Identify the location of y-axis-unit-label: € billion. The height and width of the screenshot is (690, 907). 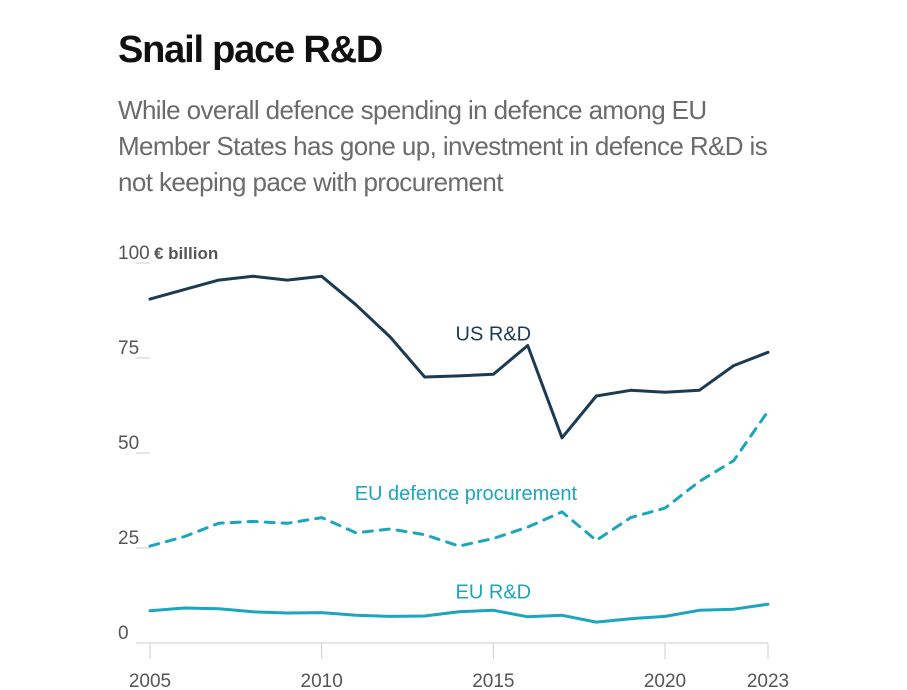
(186, 253).